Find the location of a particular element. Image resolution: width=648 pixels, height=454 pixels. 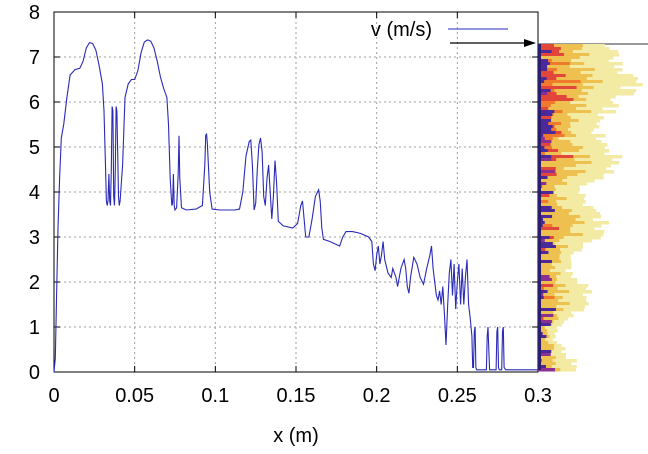

y-tick-label: 2 is located at coordinates (34, 283).